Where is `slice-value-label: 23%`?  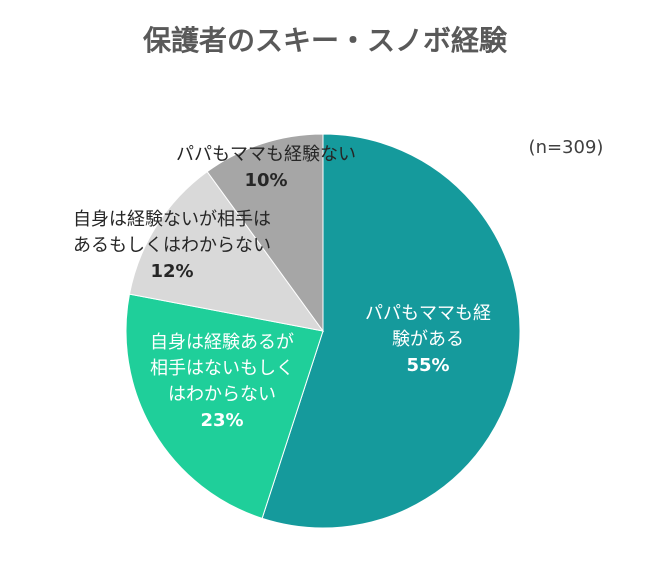 slice-value-label: 23% is located at coordinates (221, 420).